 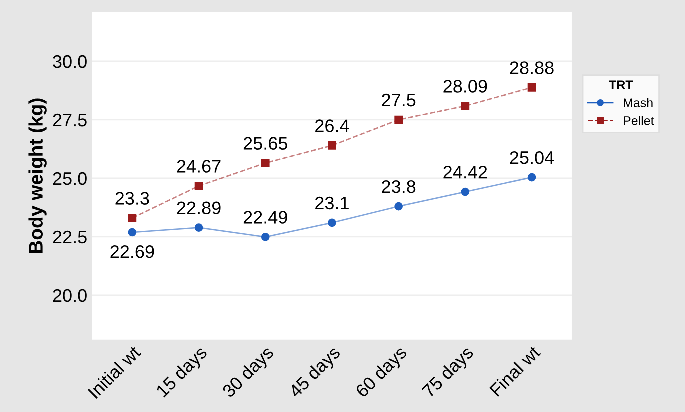 I want to click on data-label: 28.09, so click(x=466, y=86).